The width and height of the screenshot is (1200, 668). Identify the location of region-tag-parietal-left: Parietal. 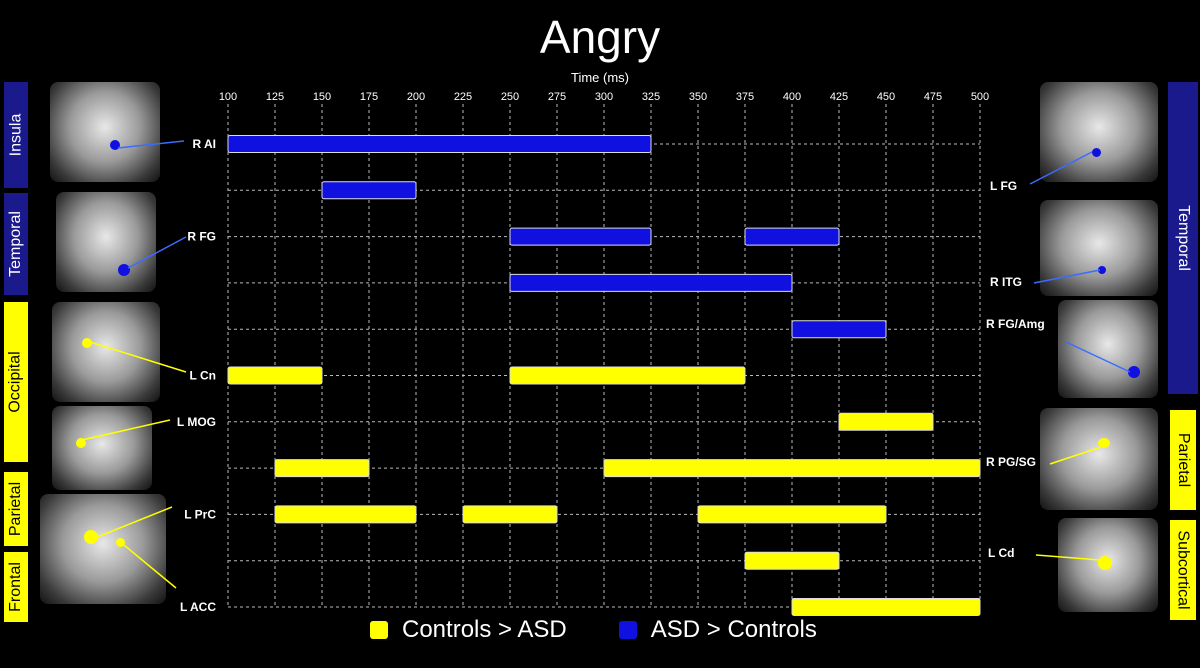
(16, 509).